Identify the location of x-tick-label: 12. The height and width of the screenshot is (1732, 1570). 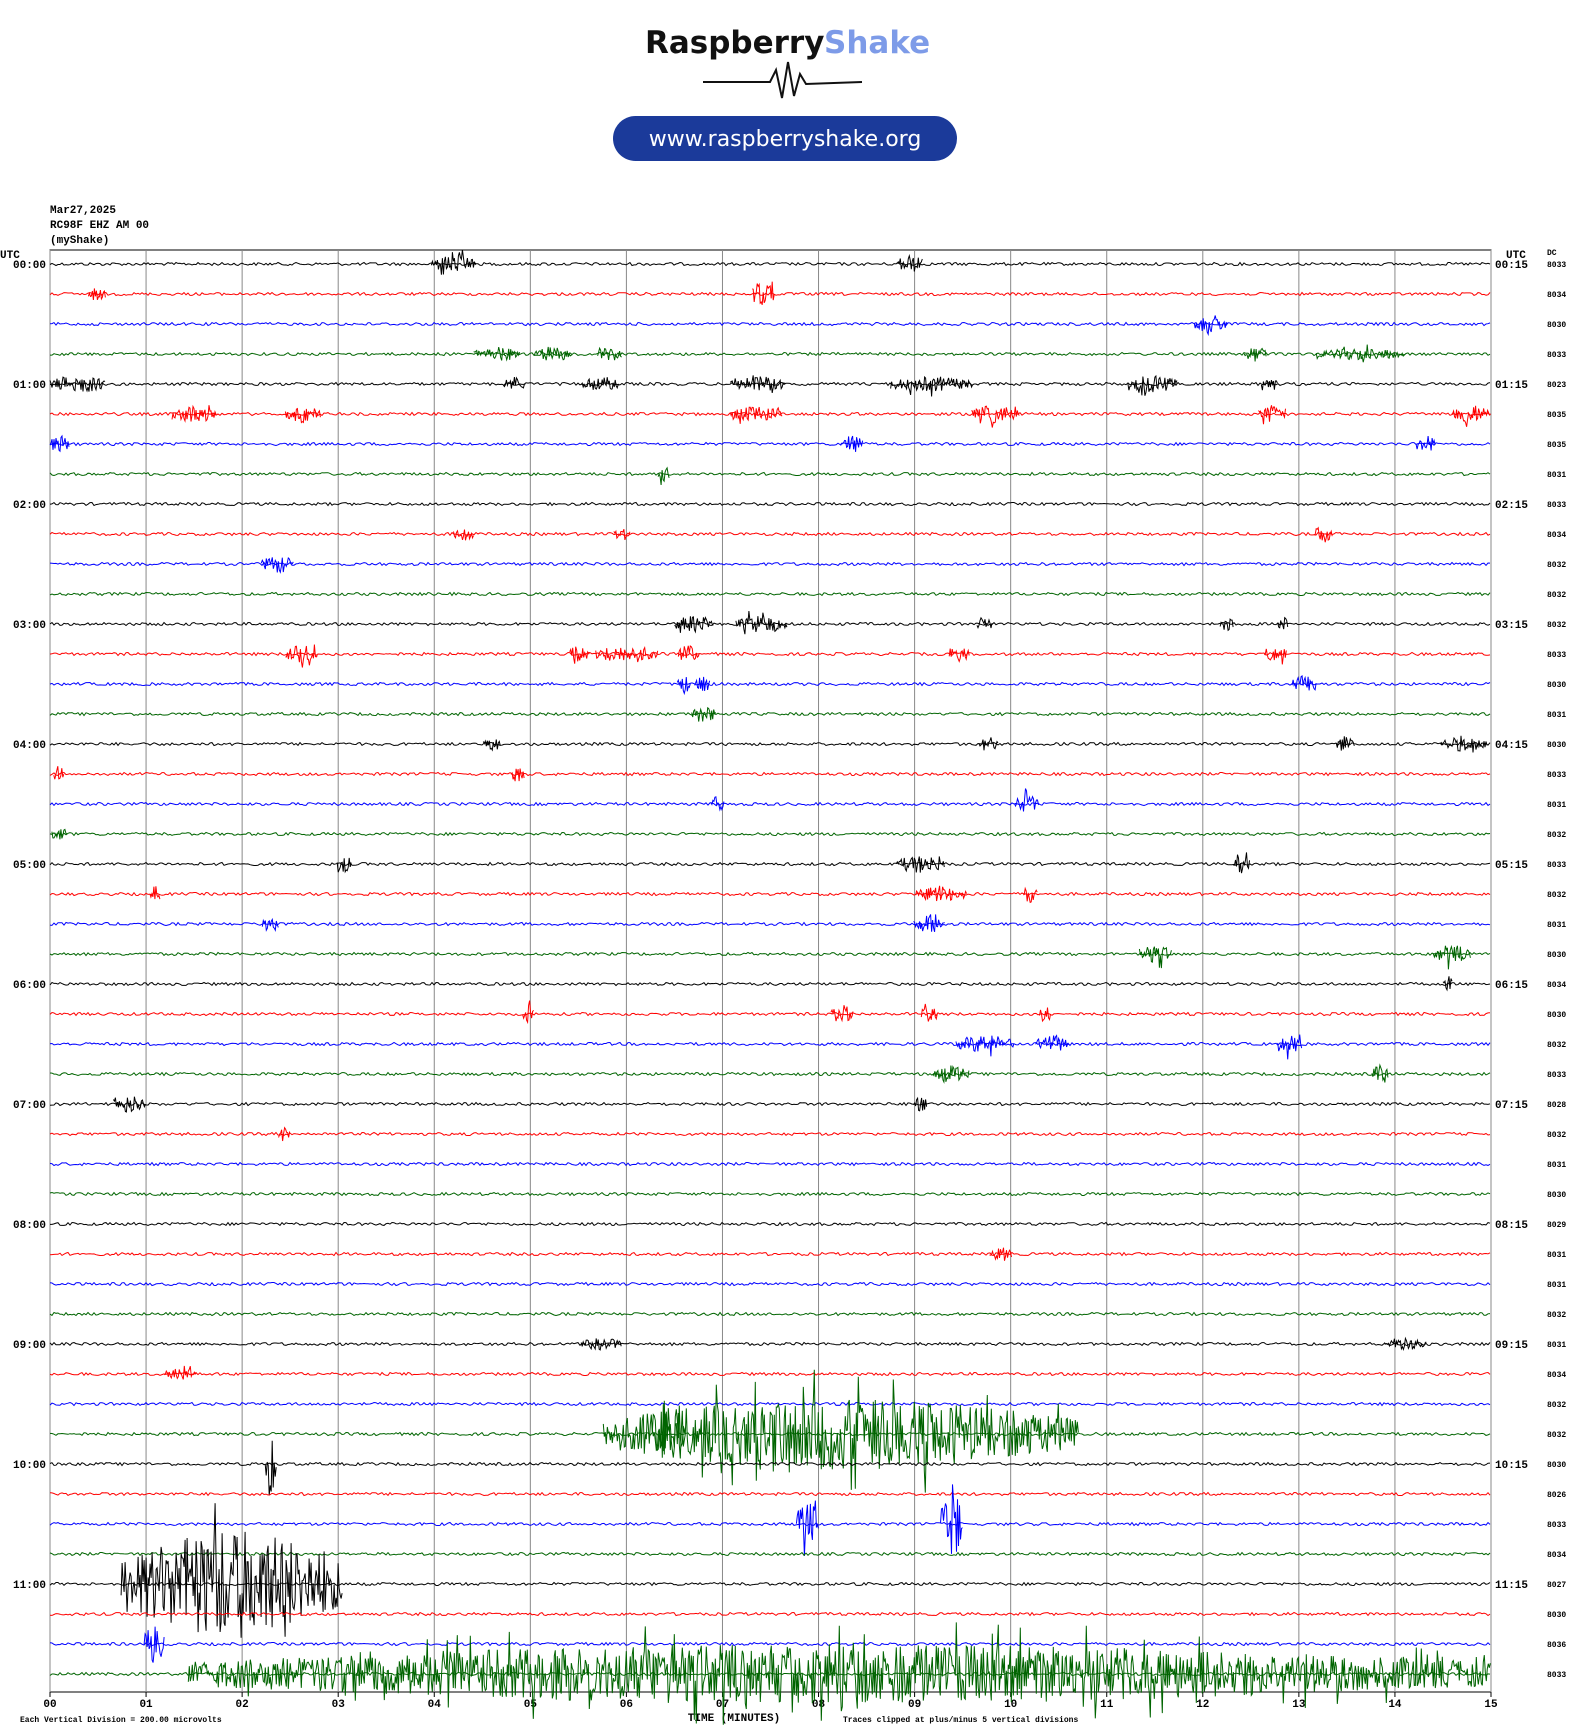
(1202, 1705).